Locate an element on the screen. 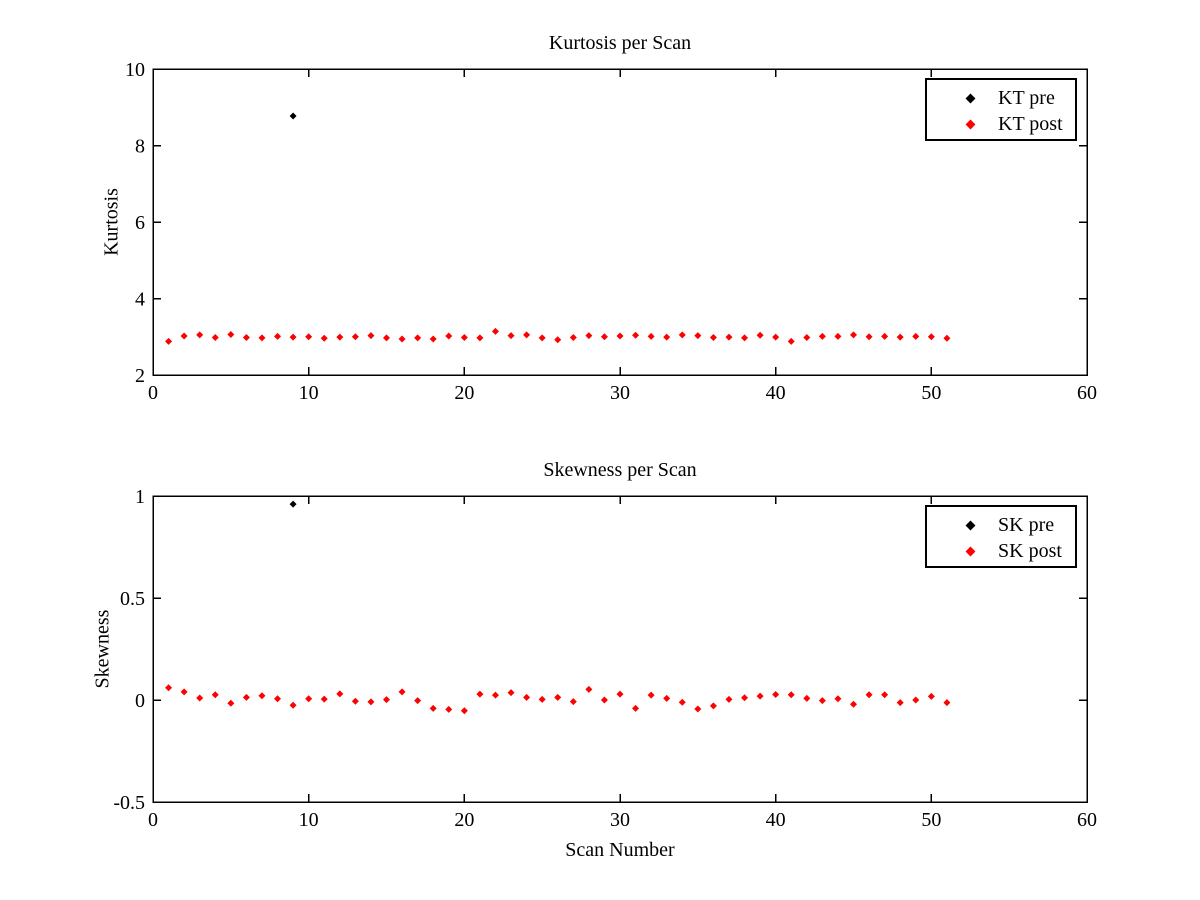  x-tick-label: 60 is located at coordinates (1087, 393).